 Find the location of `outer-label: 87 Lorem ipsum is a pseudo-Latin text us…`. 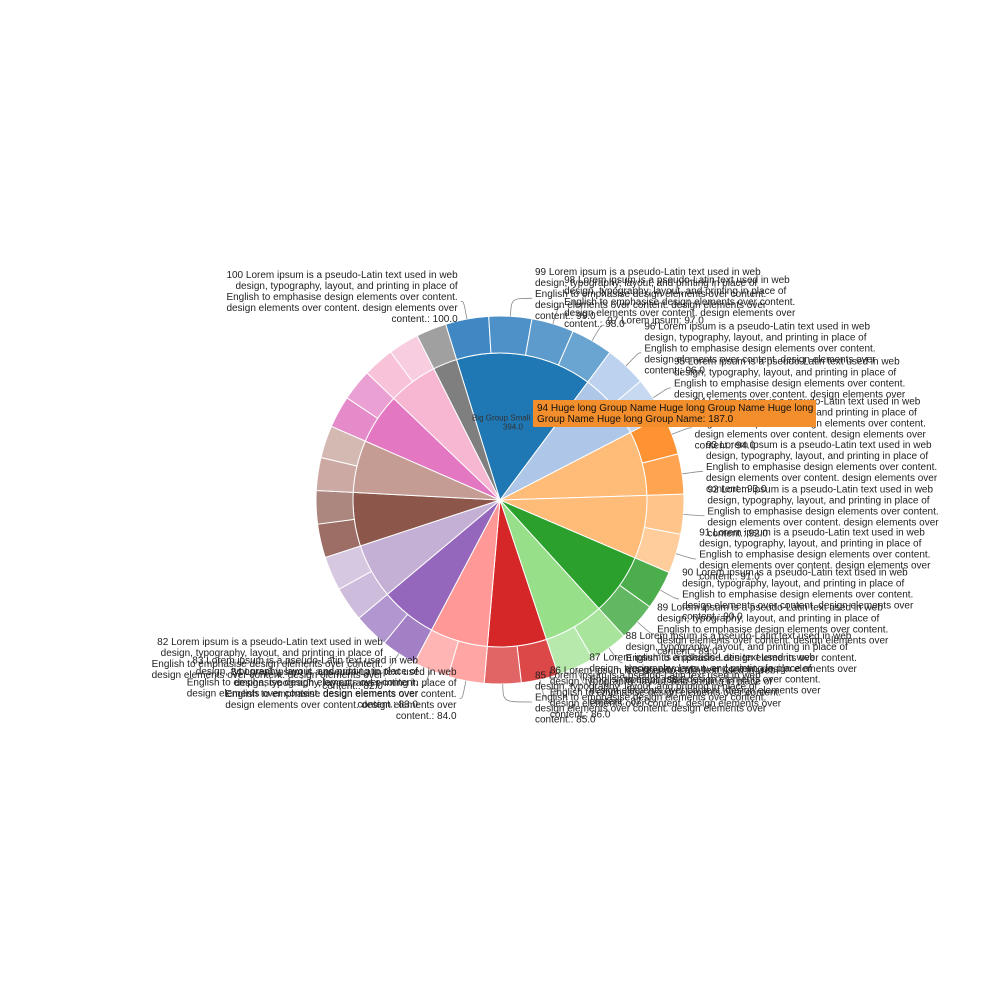

outer-label: 87 Lorem ipsum is a pseudo-Latin text us… is located at coordinates (705, 680).